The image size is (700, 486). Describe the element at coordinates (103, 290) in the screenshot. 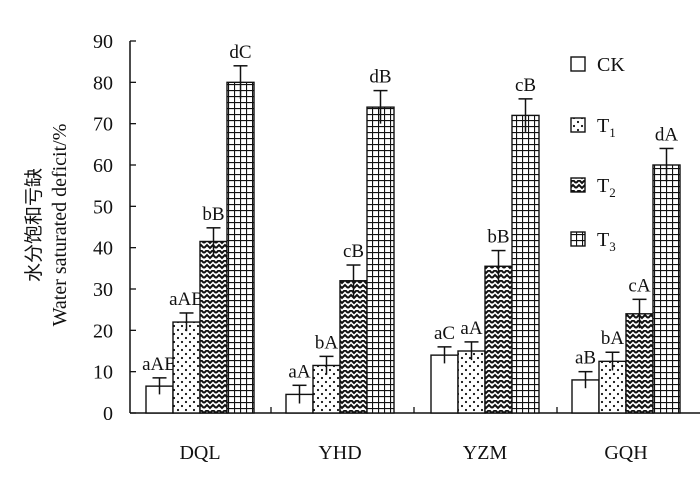

I see `y-tick-label: 30` at that location.